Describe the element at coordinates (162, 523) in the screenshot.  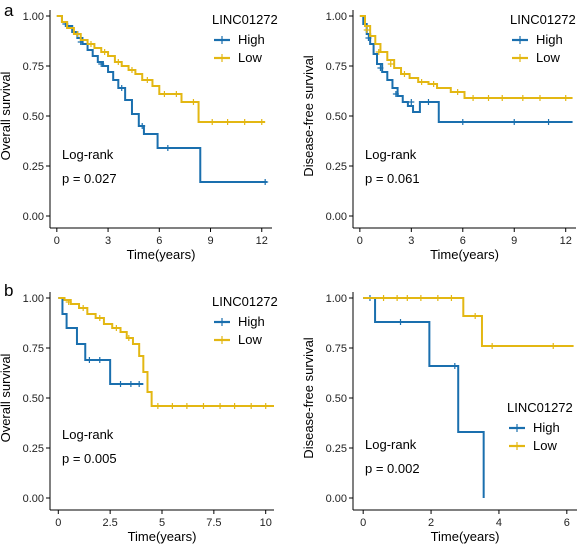
I see `x-tick-label: 5` at that location.